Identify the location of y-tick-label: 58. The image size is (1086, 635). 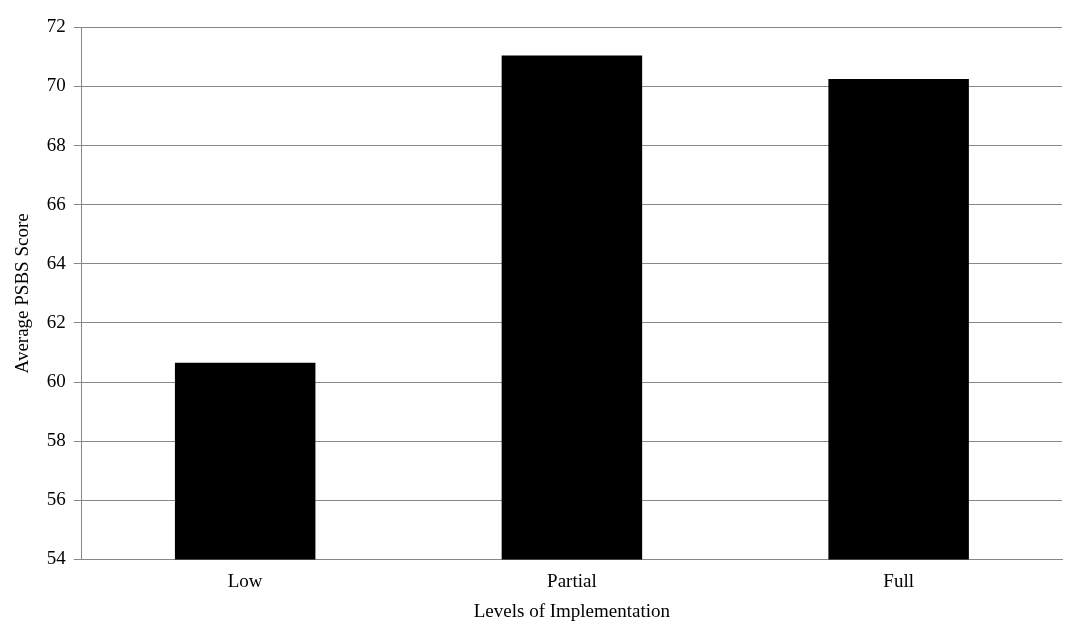
(56, 440).